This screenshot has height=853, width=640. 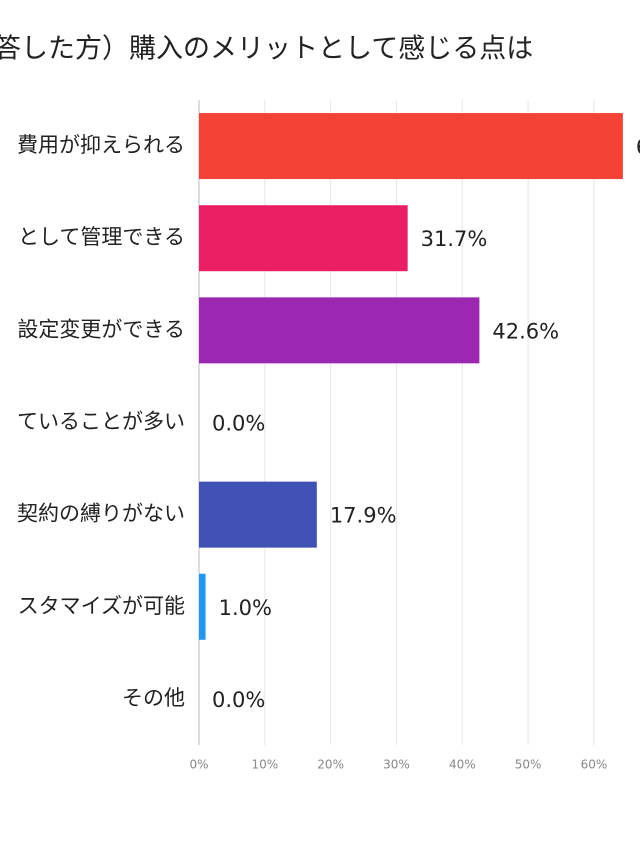 What do you see at coordinates (101, 514) in the screenshot?
I see `category-label: 契約の縛りがない` at bounding box center [101, 514].